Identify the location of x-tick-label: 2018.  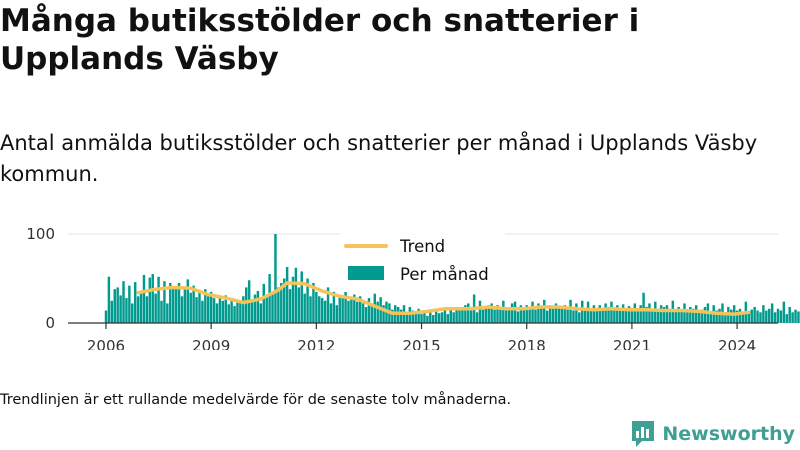
(527, 343).